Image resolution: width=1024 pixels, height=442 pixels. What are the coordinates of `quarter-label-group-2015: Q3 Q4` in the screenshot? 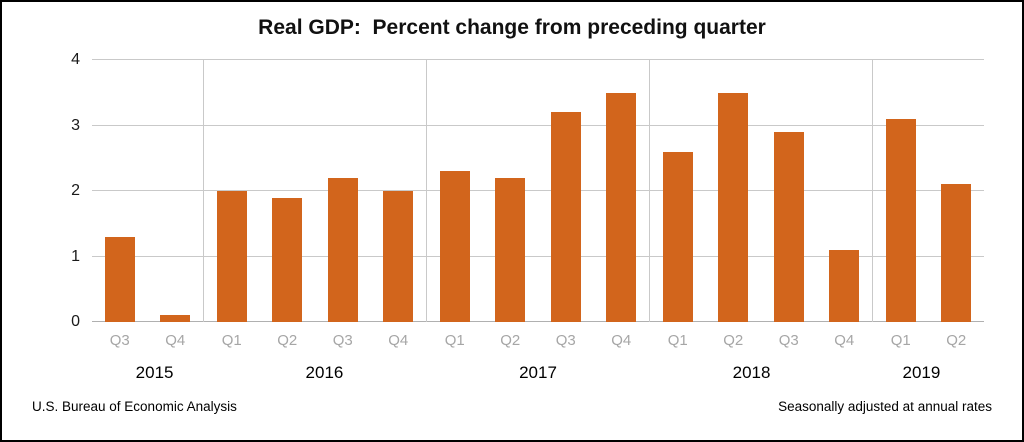 It's located at (148, 340).